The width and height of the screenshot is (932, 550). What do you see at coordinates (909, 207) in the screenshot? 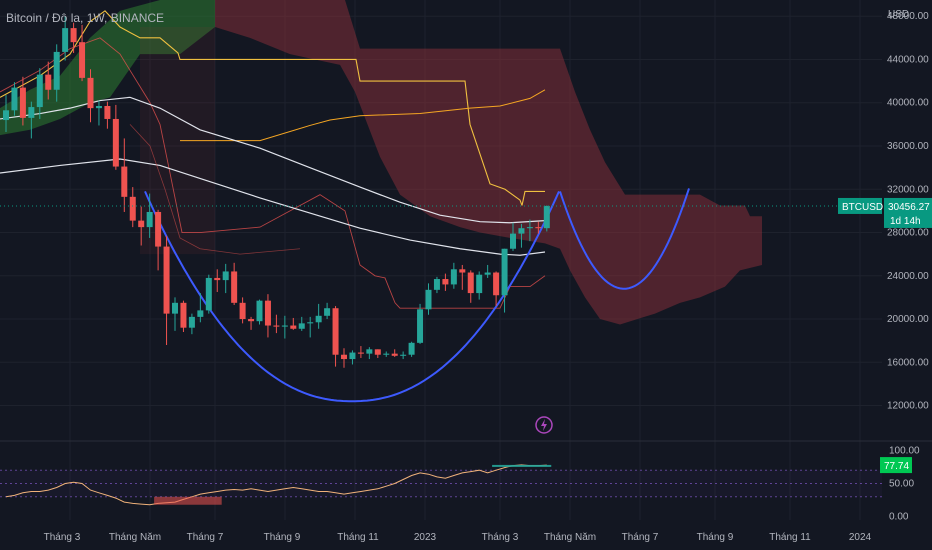
I see `price-tag-text: 30456.27` at bounding box center [909, 207].